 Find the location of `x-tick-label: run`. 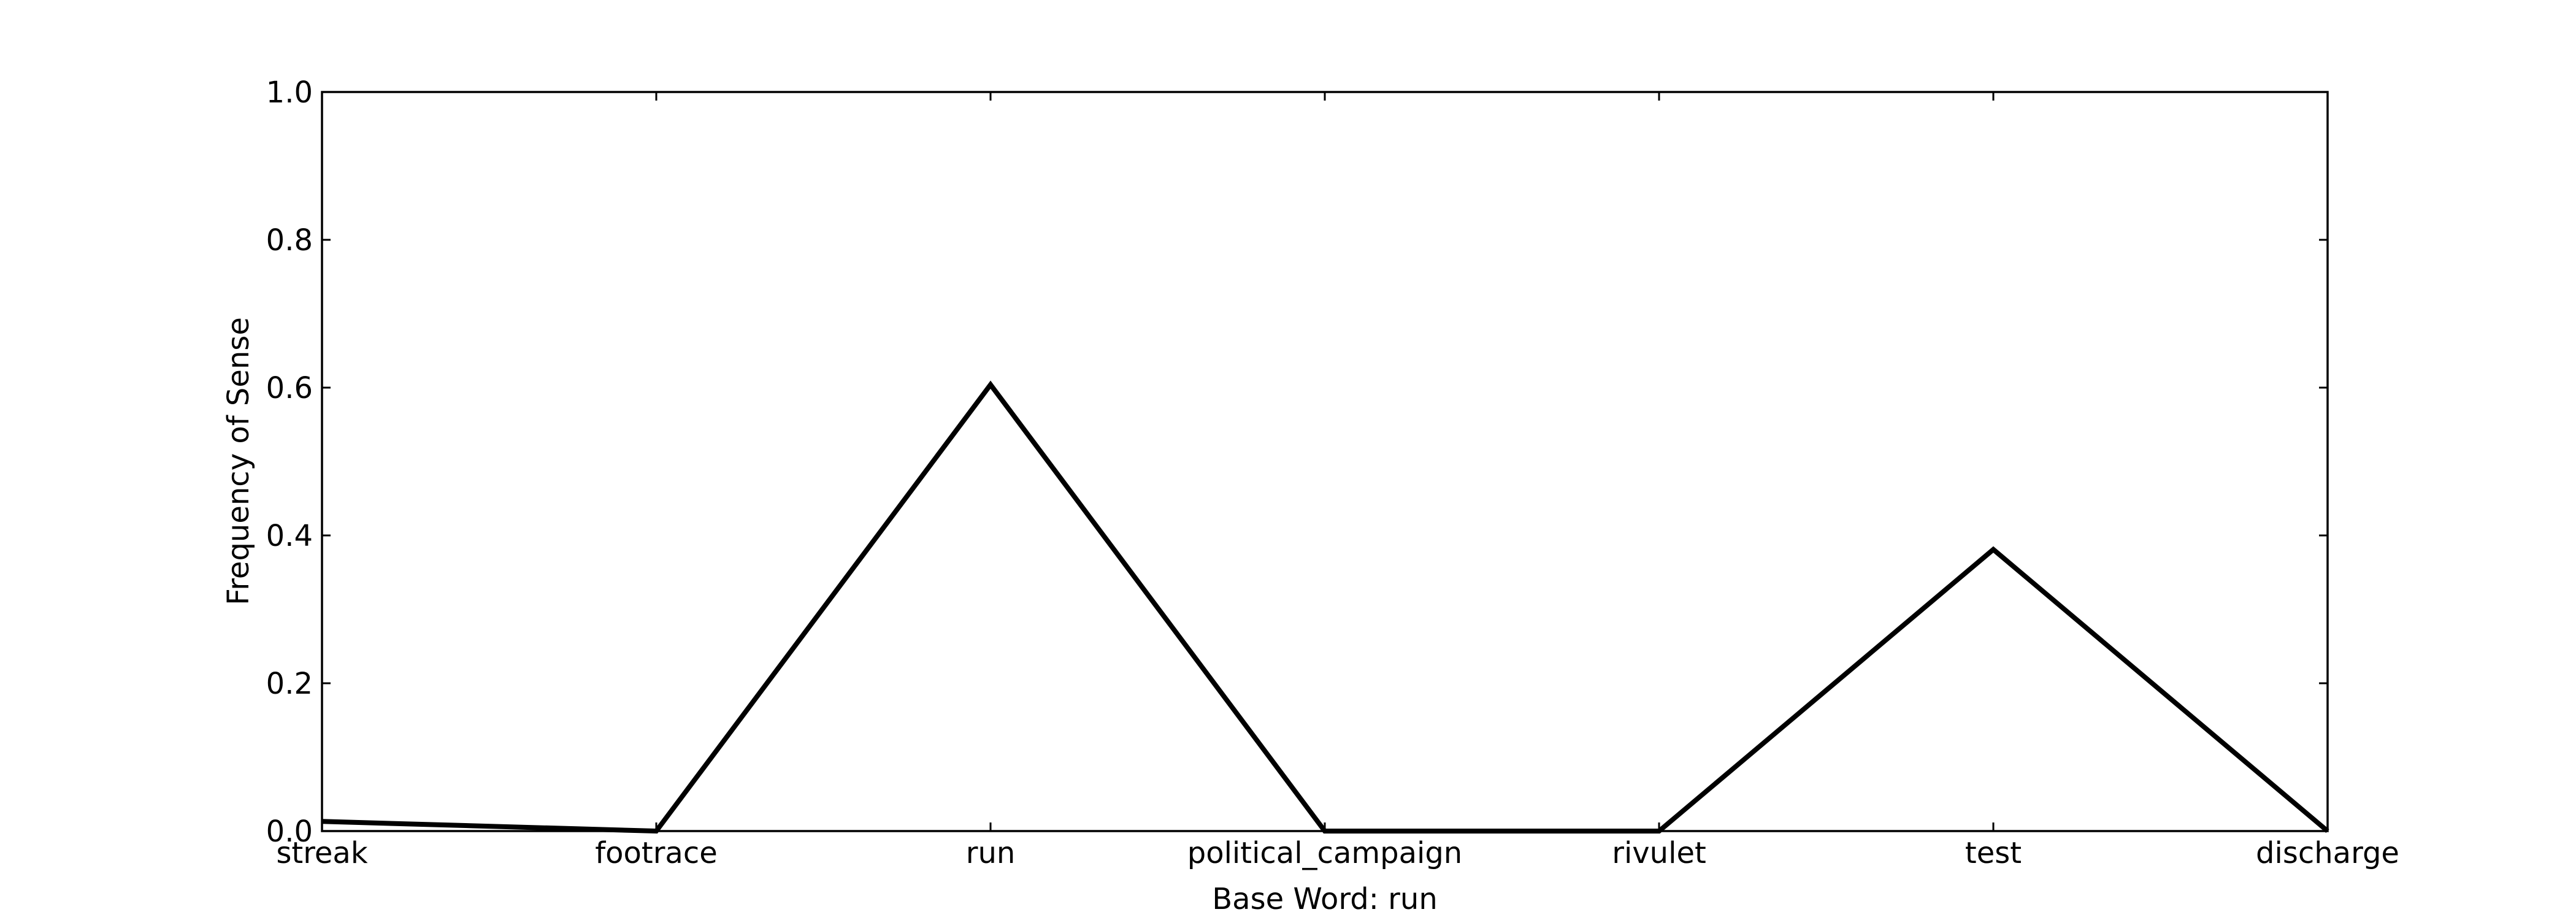

x-tick-label: run is located at coordinates (991, 853).